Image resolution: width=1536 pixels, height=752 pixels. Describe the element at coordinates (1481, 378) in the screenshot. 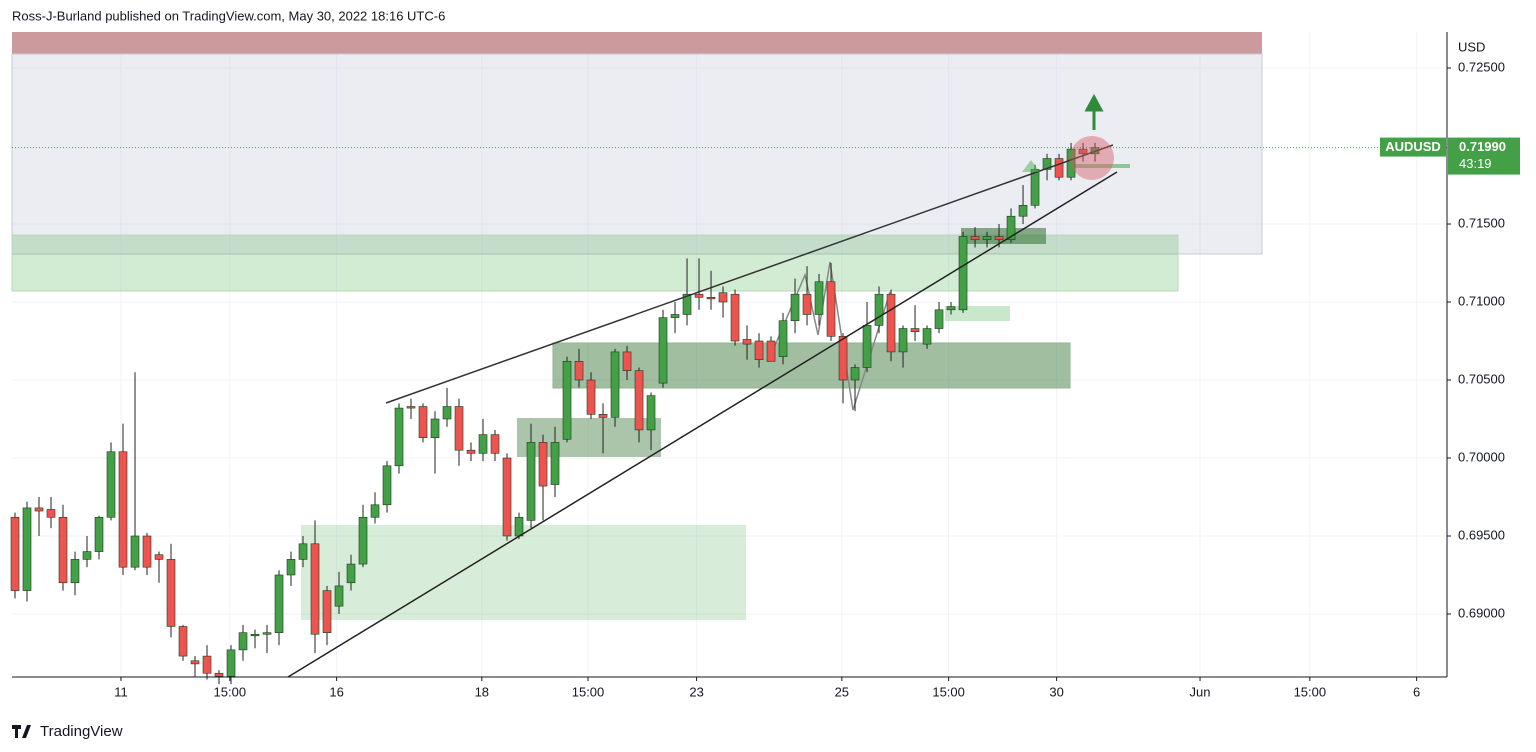

I see `y-tick-label: 0.70500` at that location.